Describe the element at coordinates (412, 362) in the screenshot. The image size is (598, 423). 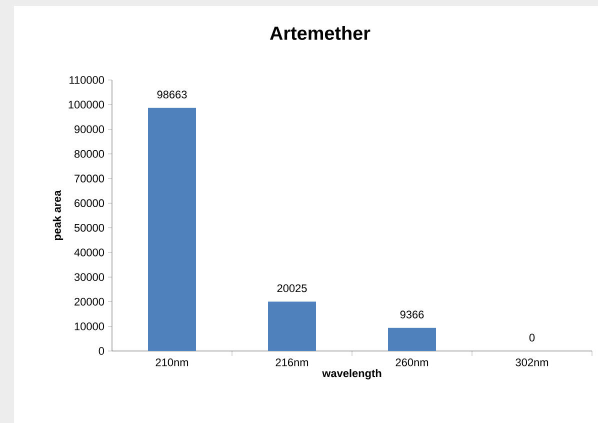
I see `x-tick-label: 260nm` at that location.